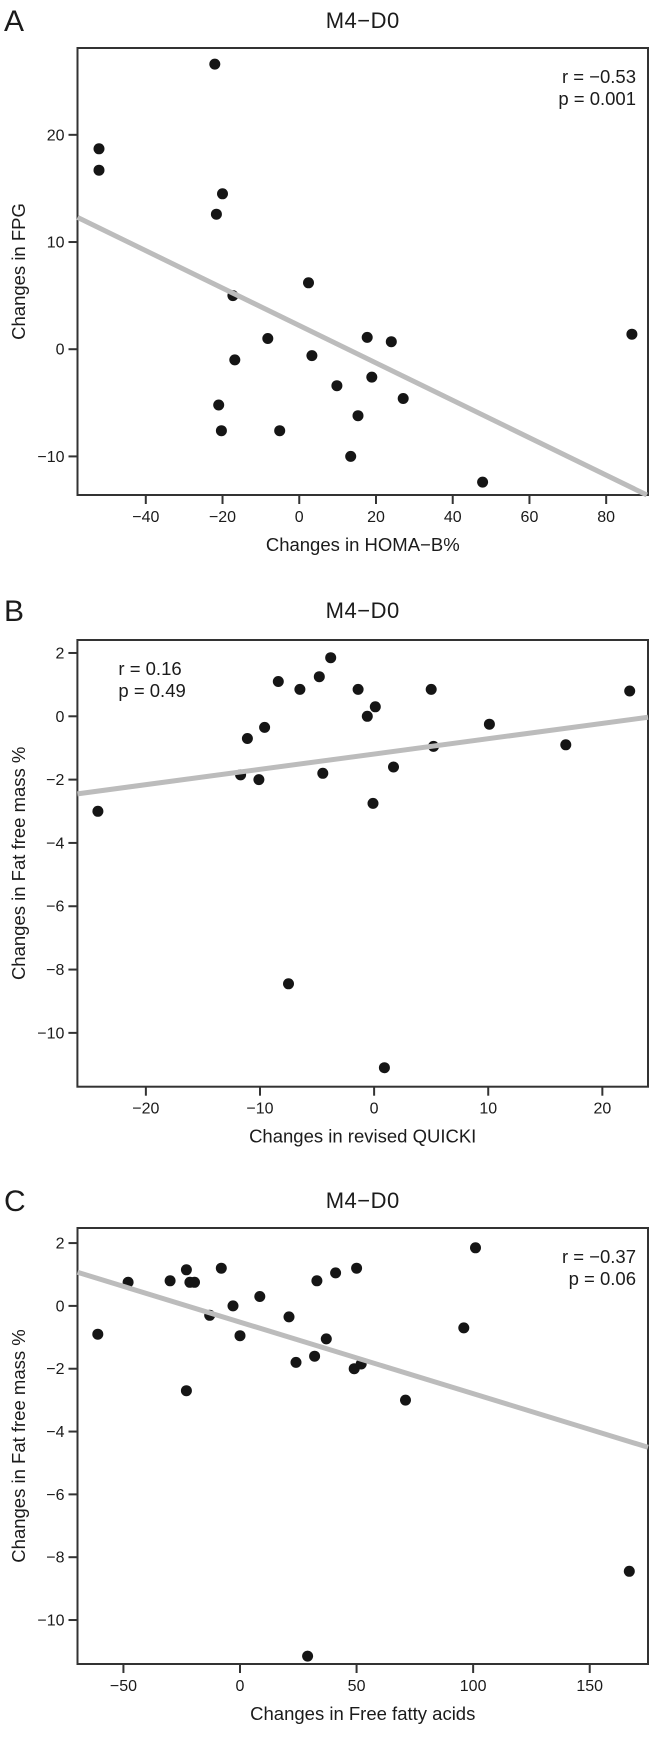  I want to click on annotation-p-value: p = 0.49, so click(151, 690).